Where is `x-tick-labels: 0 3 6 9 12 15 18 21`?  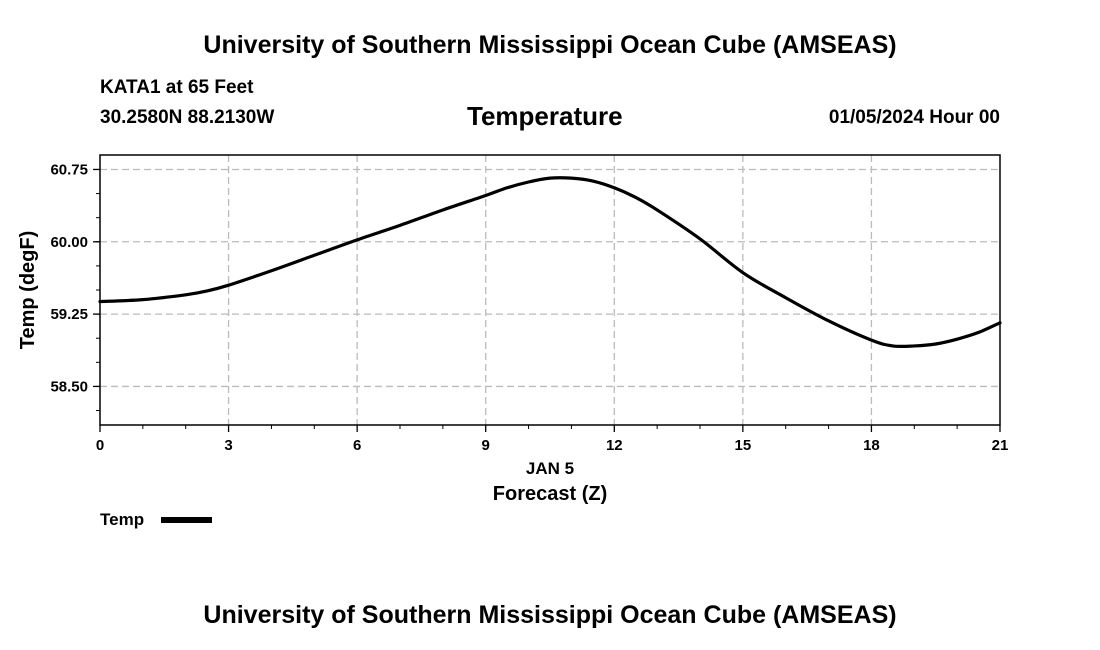
x-tick-labels: 0 3 6 9 12 15 18 21 is located at coordinates (552, 445).